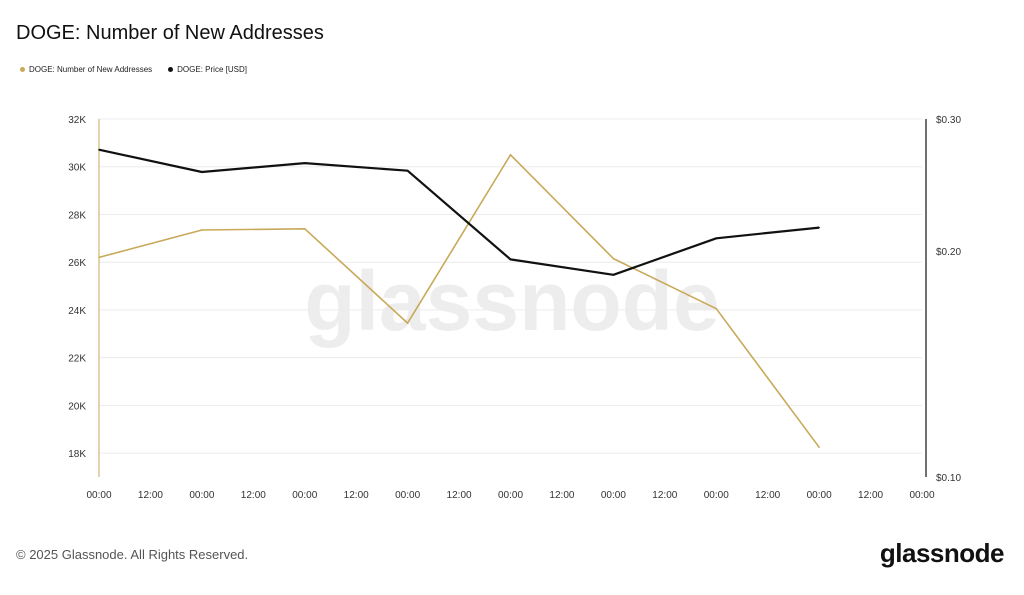  Describe the element at coordinates (948, 120) in the screenshot. I see `right-axis-tick: $0.30` at that location.